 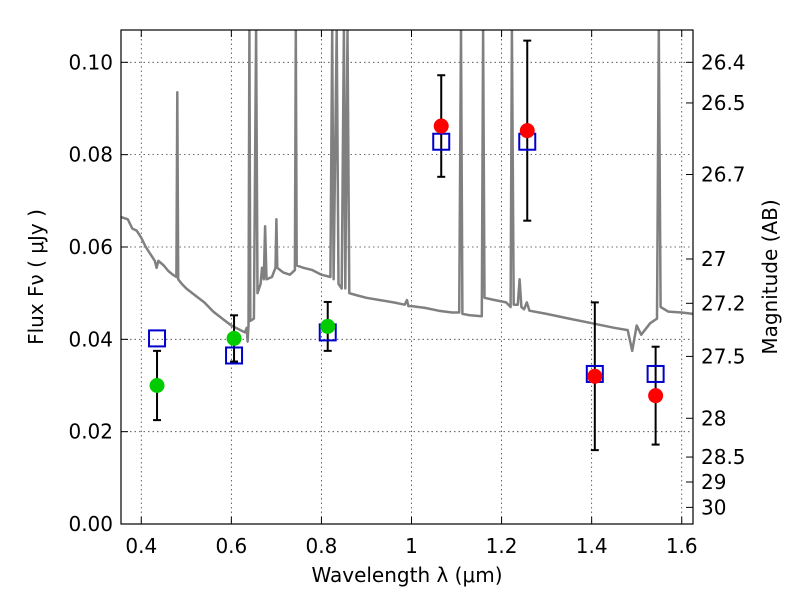 What do you see at coordinates (592, 546) in the screenshot?
I see `x-tick-label: 1.4` at bounding box center [592, 546].